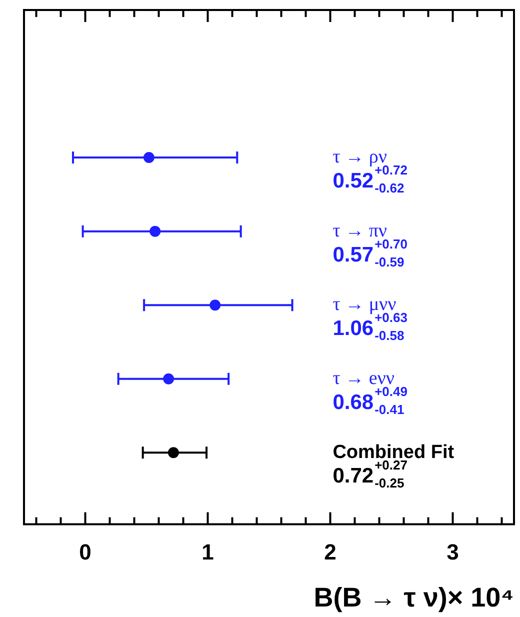 The height and width of the screenshot is (617, 520). What do you see at coordinates (85, 551) in the screenshot?
I see `x-tick-label: 0` at bounding box center [85, 551].